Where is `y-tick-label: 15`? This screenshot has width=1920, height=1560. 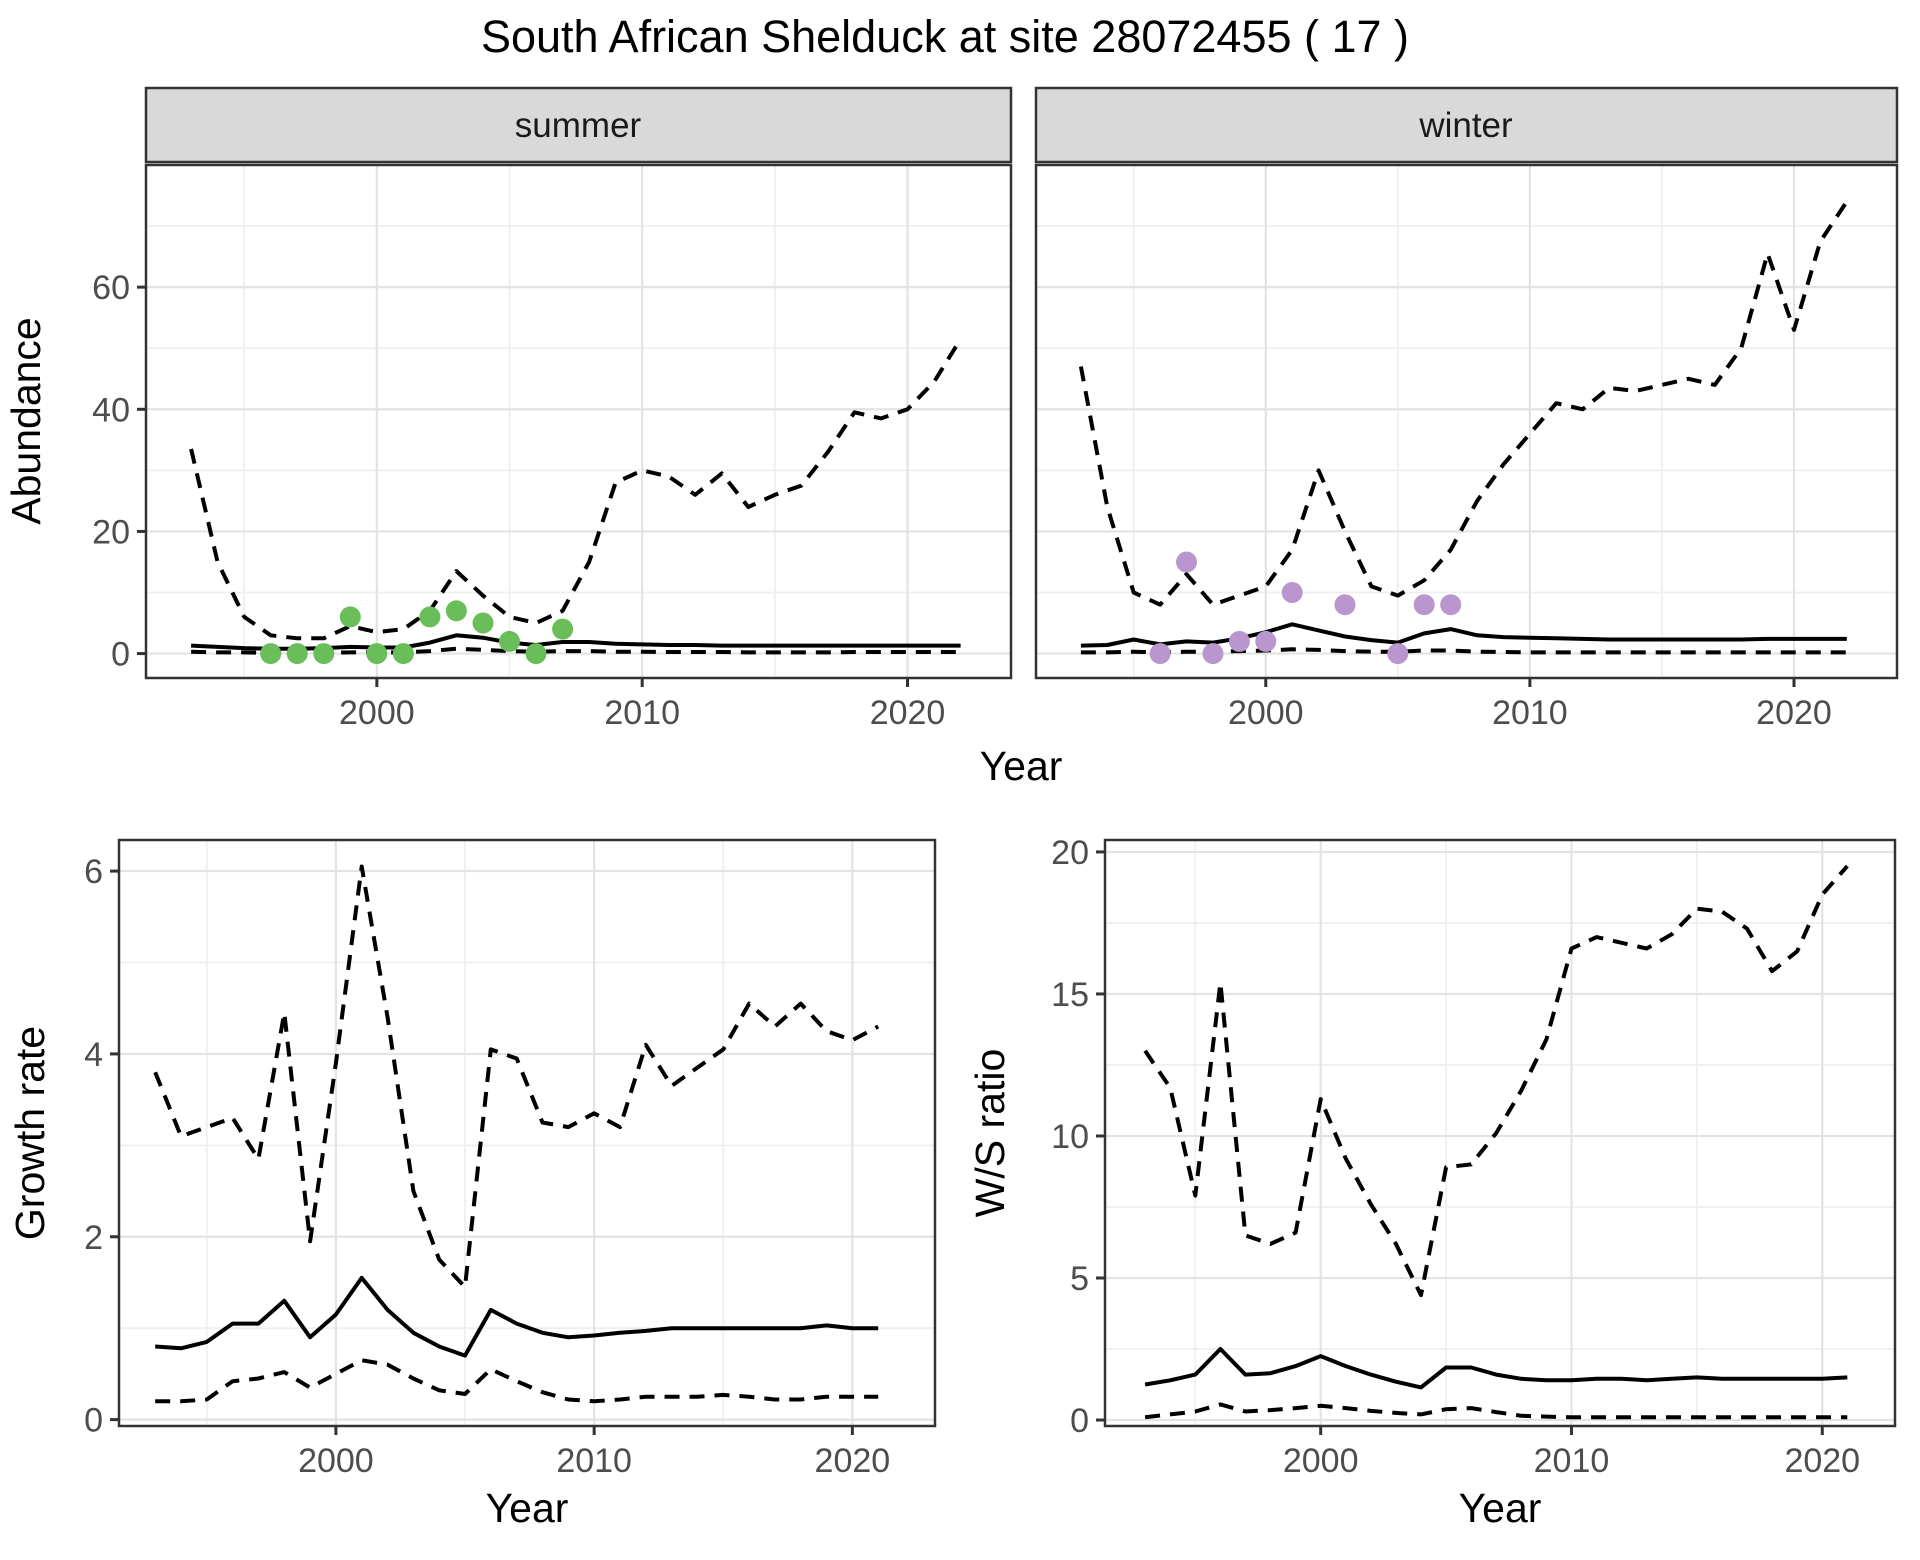 y-tick-label: 15 is located at coordinates (1070, 995).